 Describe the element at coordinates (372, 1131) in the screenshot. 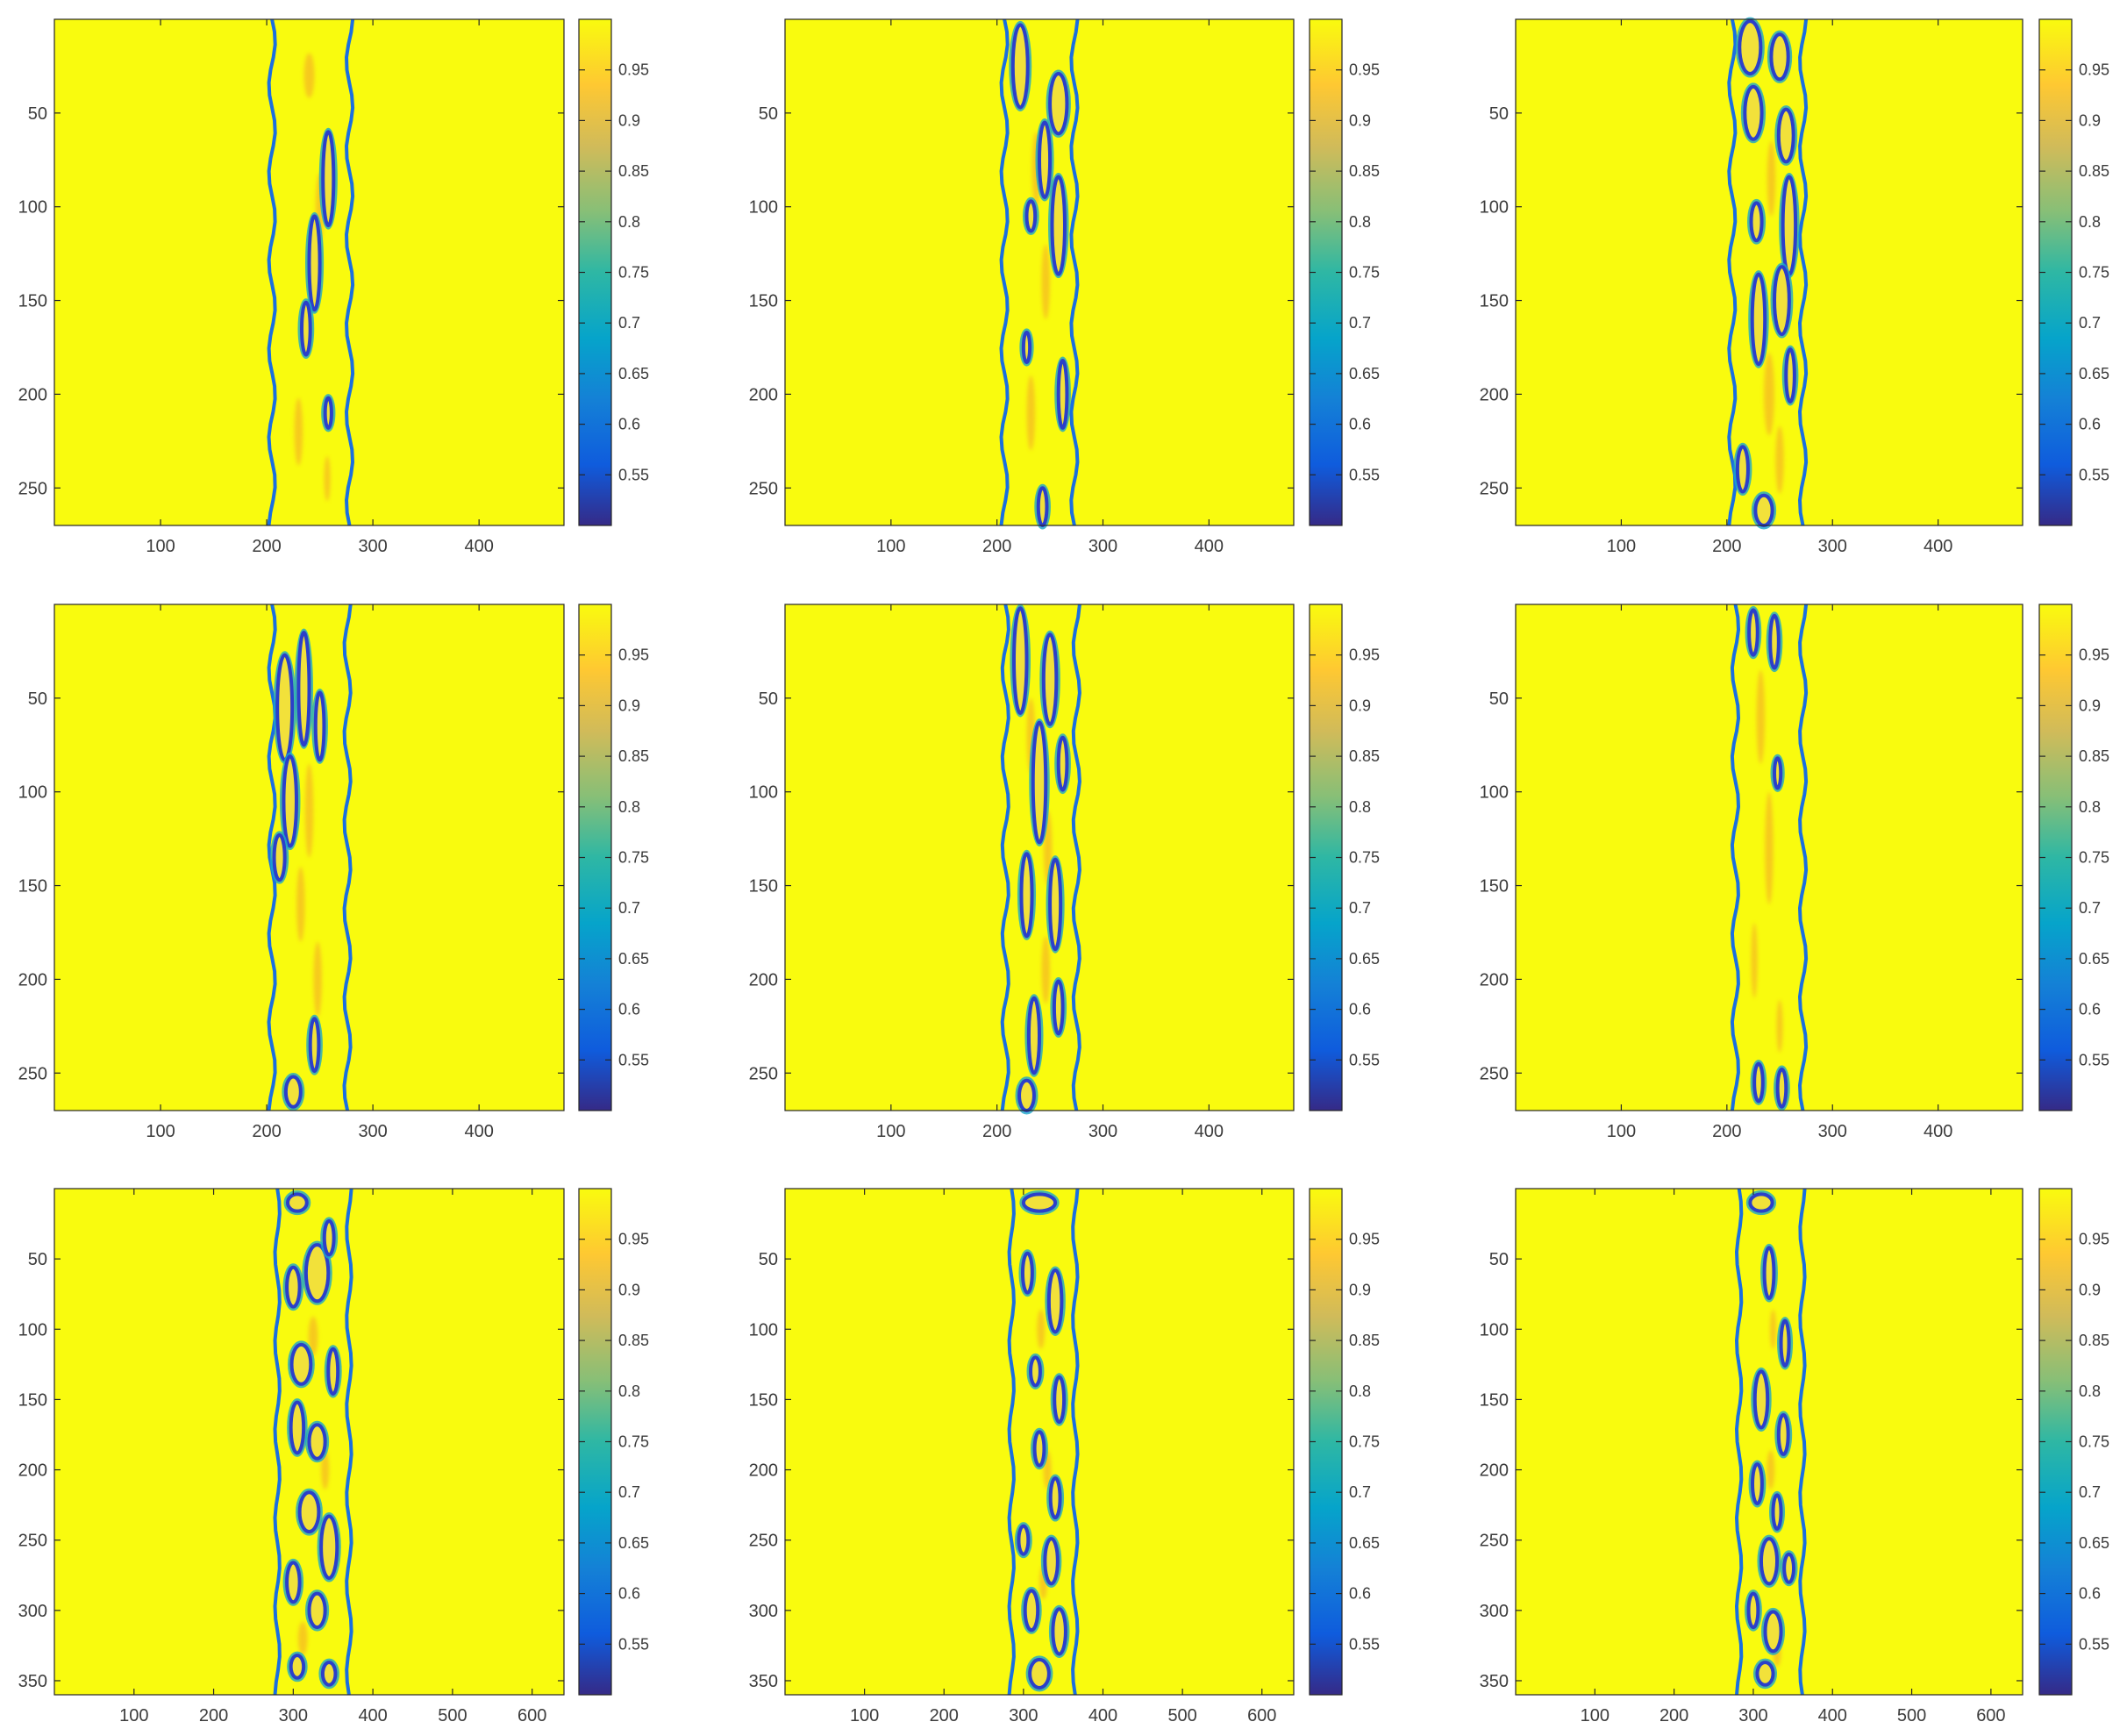

I see `x-tick-label: 300` at that location.